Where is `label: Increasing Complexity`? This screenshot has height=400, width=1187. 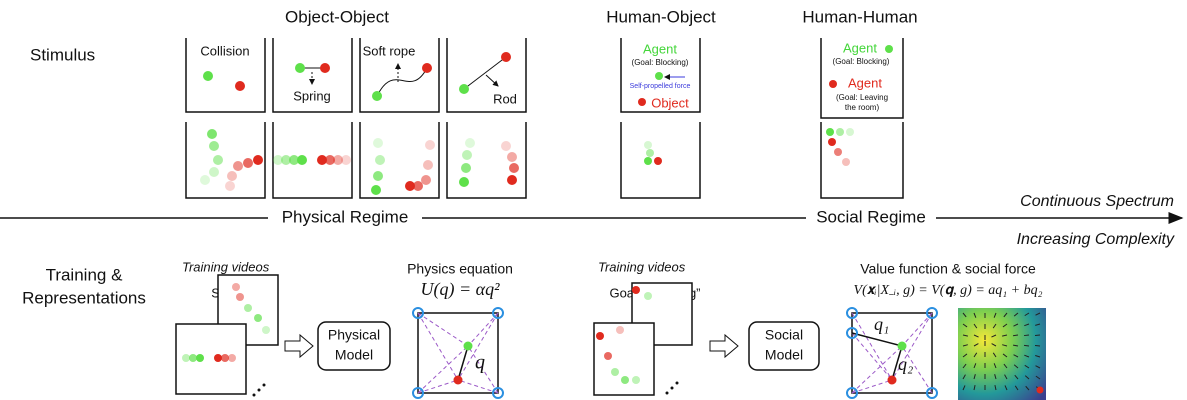 label: Increasing Complexity is located at coordinates (1096, 239).